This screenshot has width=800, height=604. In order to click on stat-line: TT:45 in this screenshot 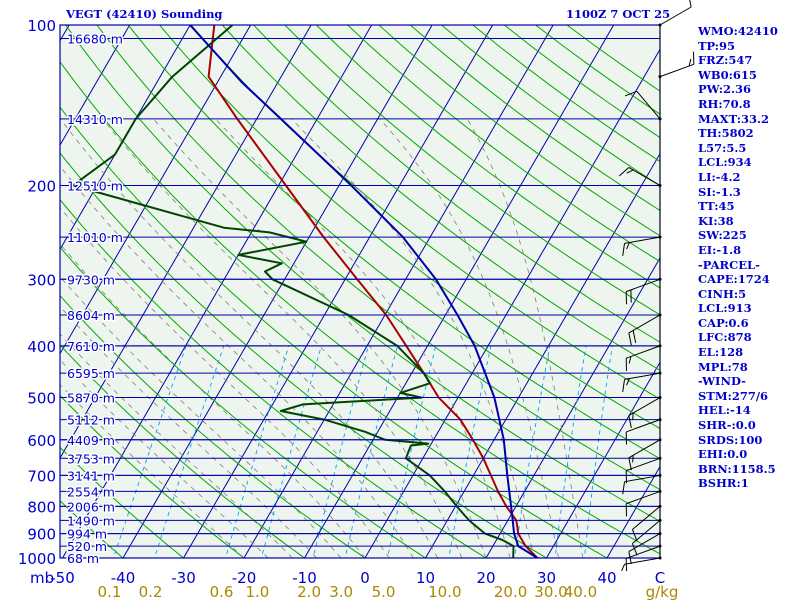, I will do `click(748, 206)`.